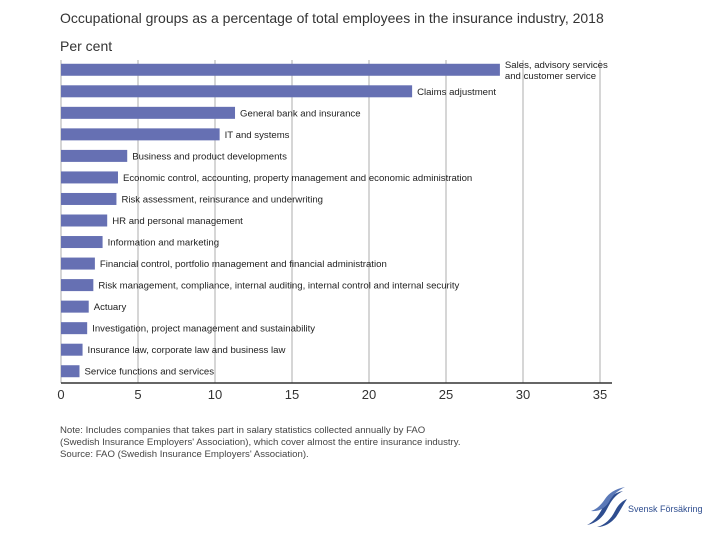 The width and height of the screenshot is (720, 540). I want to click on bar-label-line: Actuary, so click(110, 307).